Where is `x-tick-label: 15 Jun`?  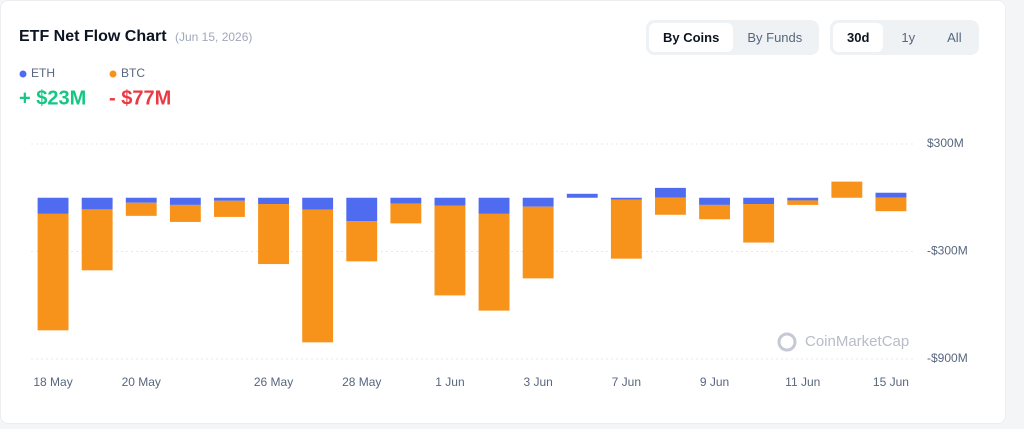
x-tick-label: 15 Jun is located at coordinates (891, 382).